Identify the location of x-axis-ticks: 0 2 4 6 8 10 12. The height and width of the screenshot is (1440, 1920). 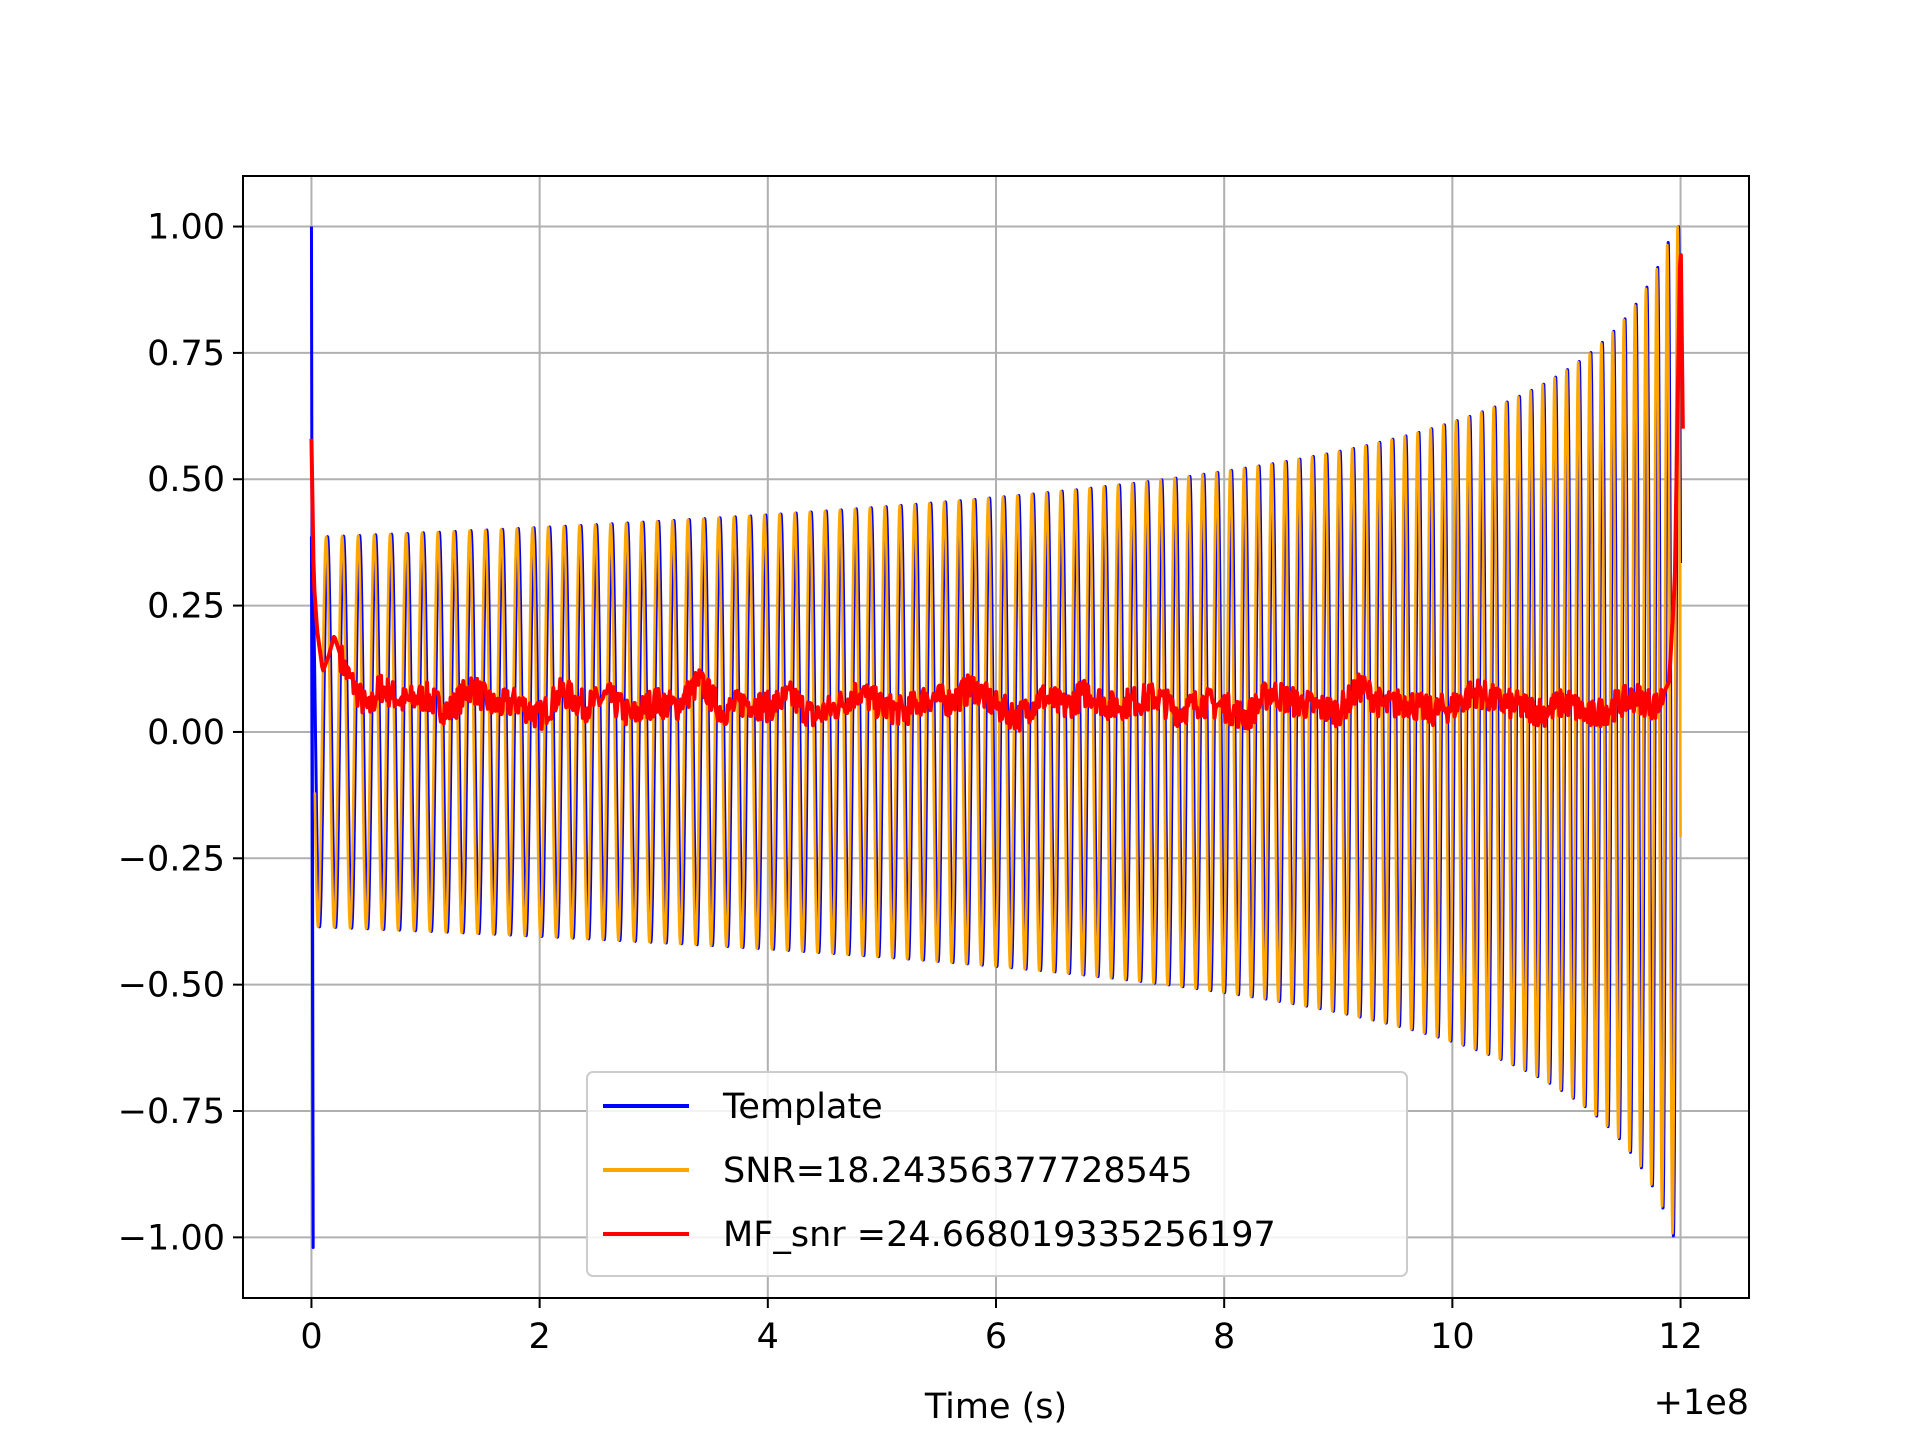
(1001, 1327).